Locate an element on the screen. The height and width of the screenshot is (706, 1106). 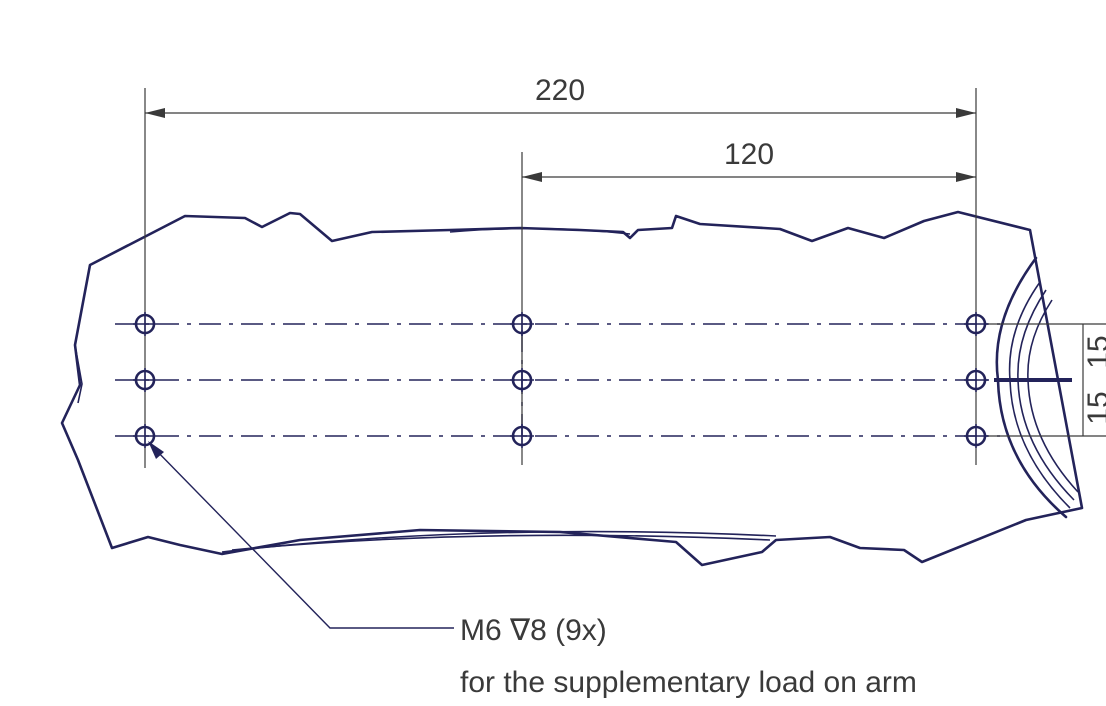
thread-spec-note: M6 ∇8 (9x) is located at coordinates (533, 630).